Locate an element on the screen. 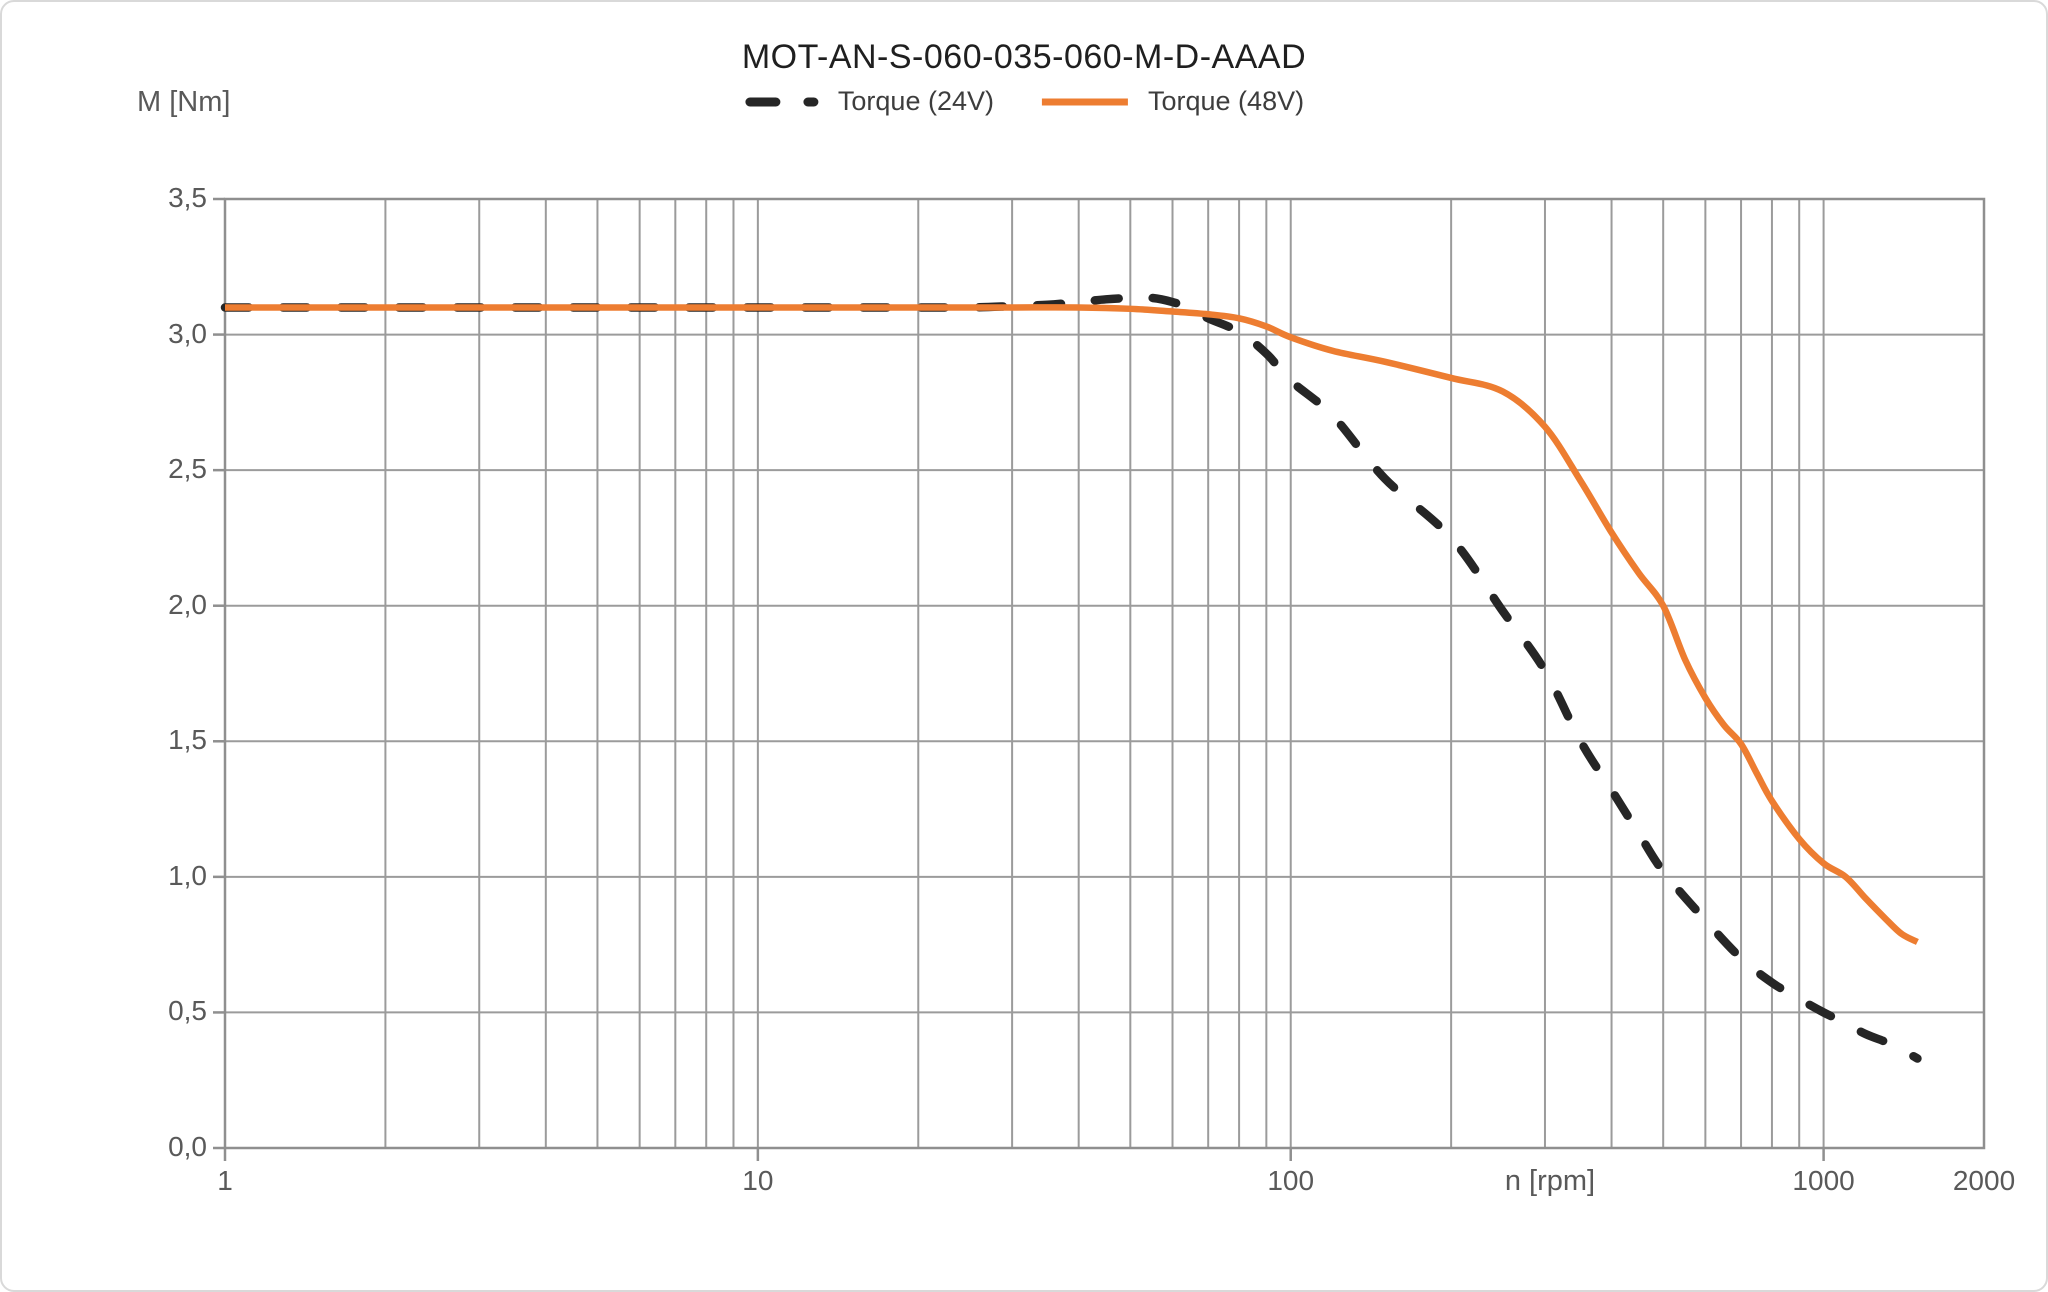  x-axis-title: n [rpm] is located at coordinates (1550, 1181).